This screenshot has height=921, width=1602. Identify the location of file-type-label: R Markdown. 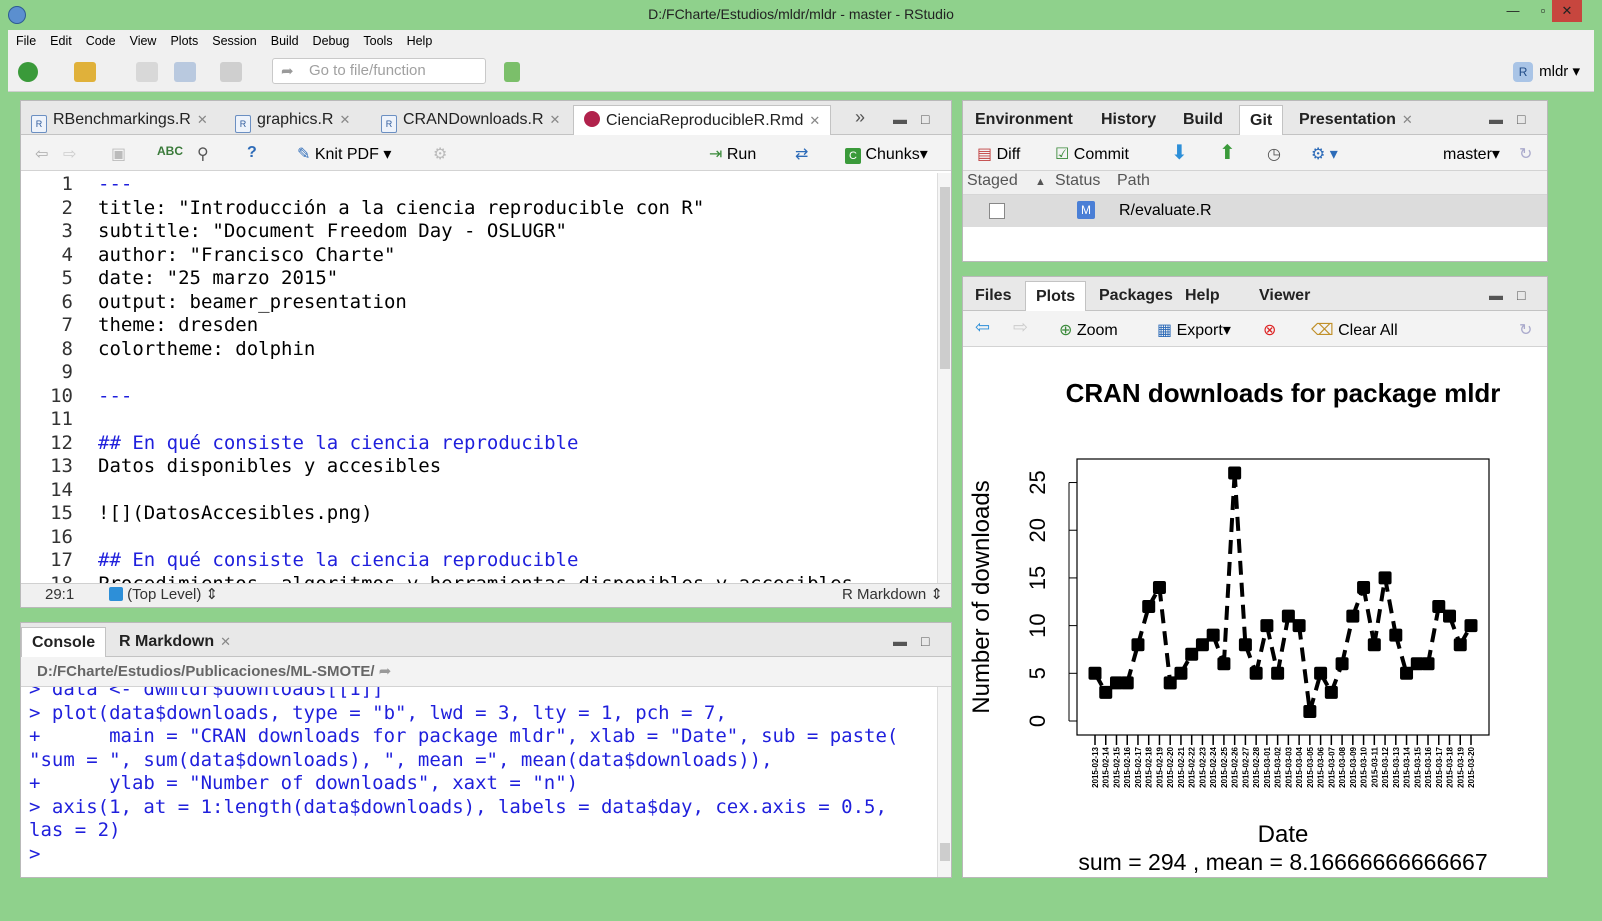
(884, 594).